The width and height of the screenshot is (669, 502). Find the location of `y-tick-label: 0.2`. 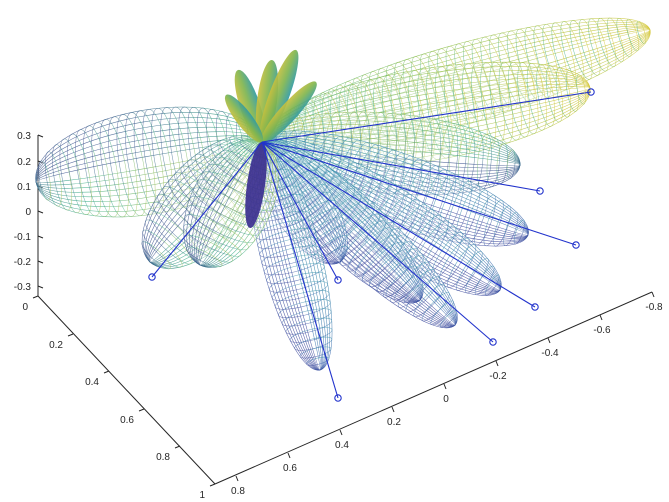

y-tick-label: 0.2 is located at coordinates (56, 345).